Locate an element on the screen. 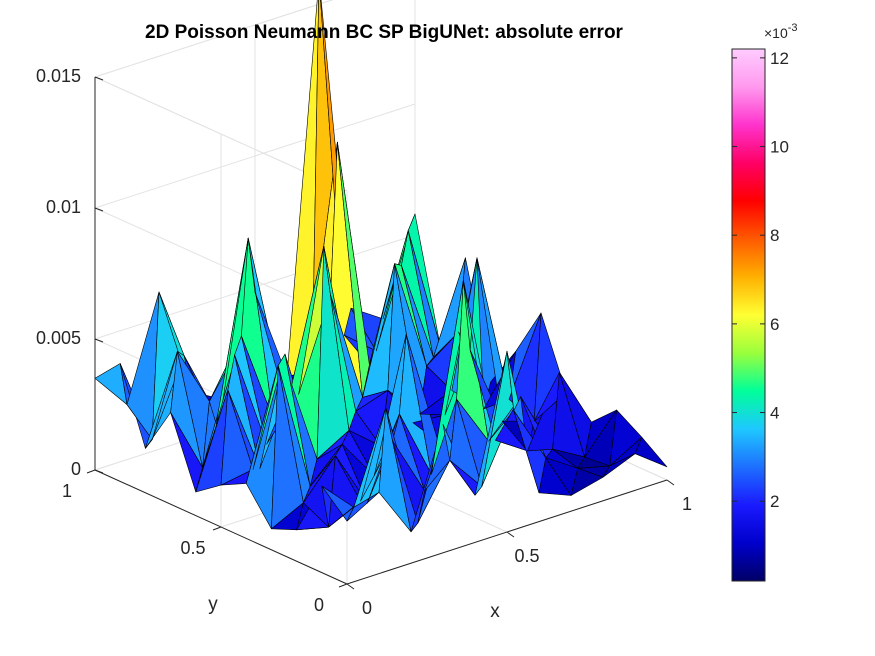  y-axis-label: y is located at coordinates (213, 604).